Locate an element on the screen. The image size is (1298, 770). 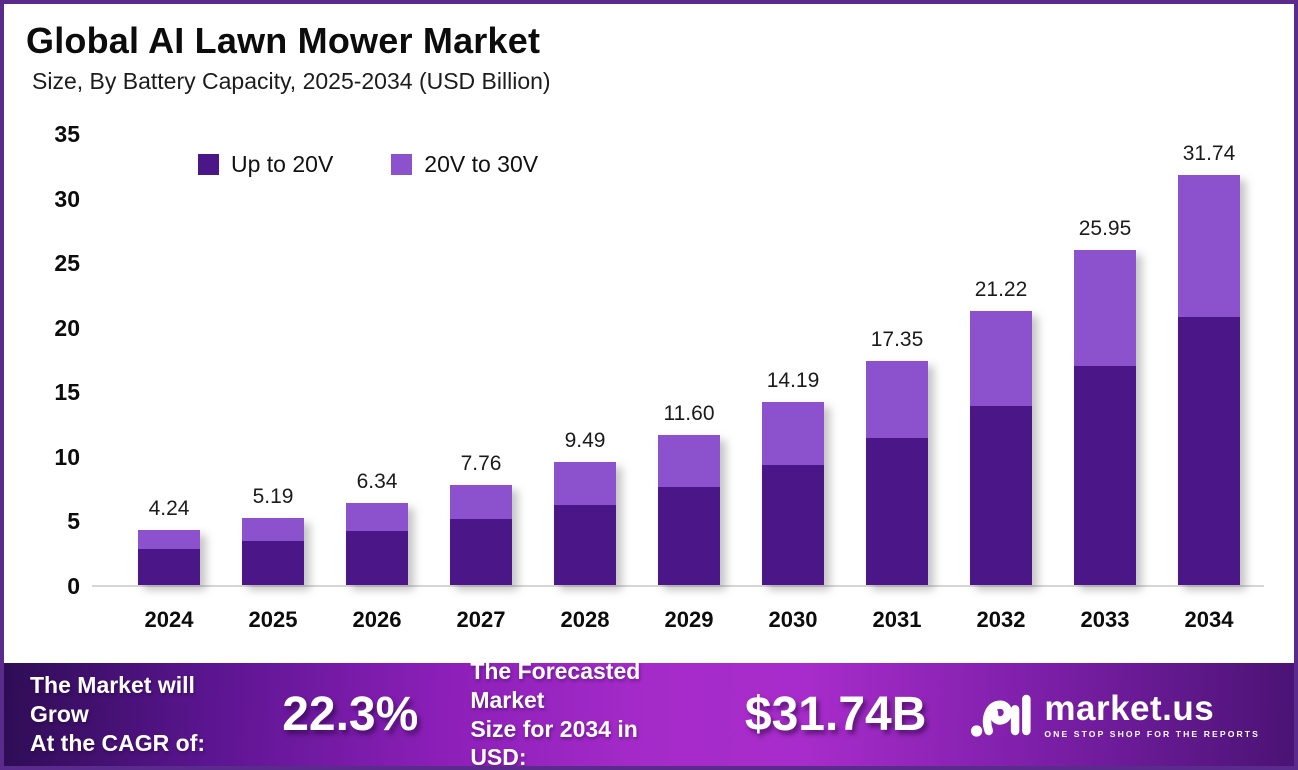
bar-stack-2033 is located at coordinates (1105, 417).